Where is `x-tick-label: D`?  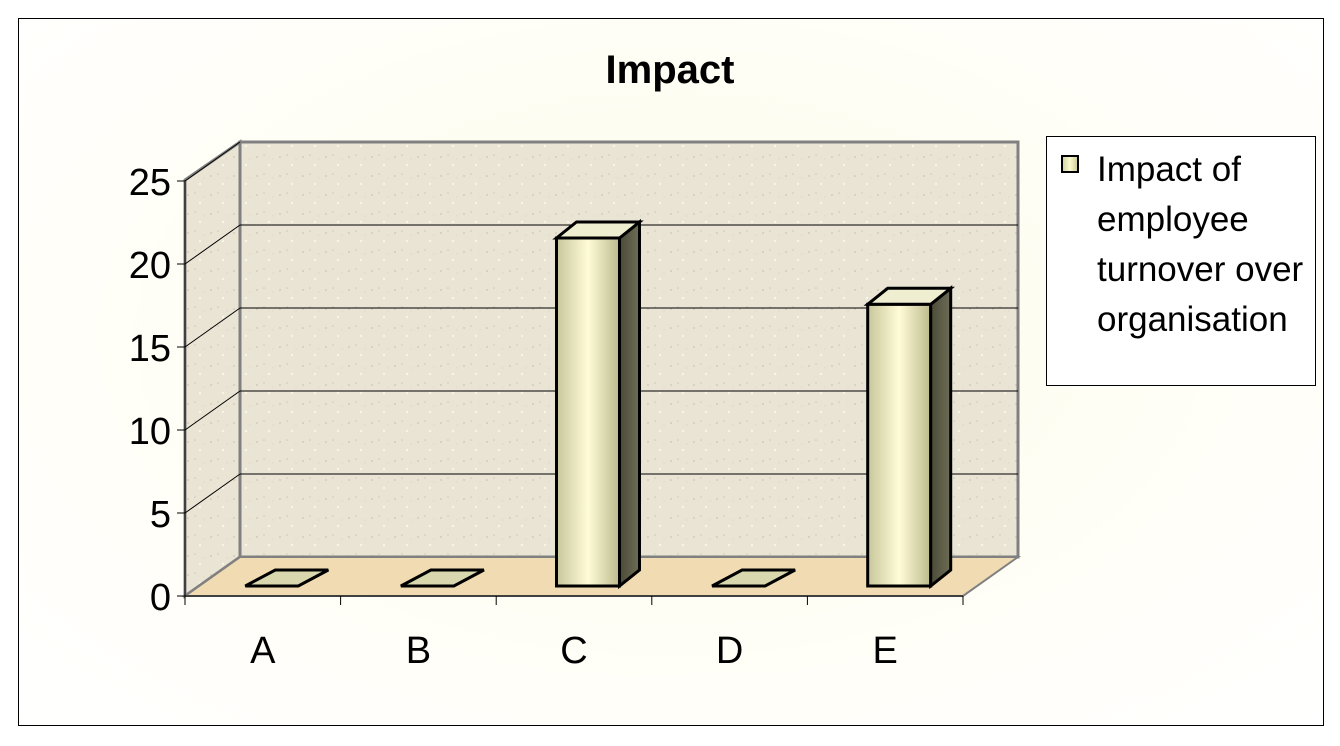 x-tick-label: D is located at coordinates (729, 651).